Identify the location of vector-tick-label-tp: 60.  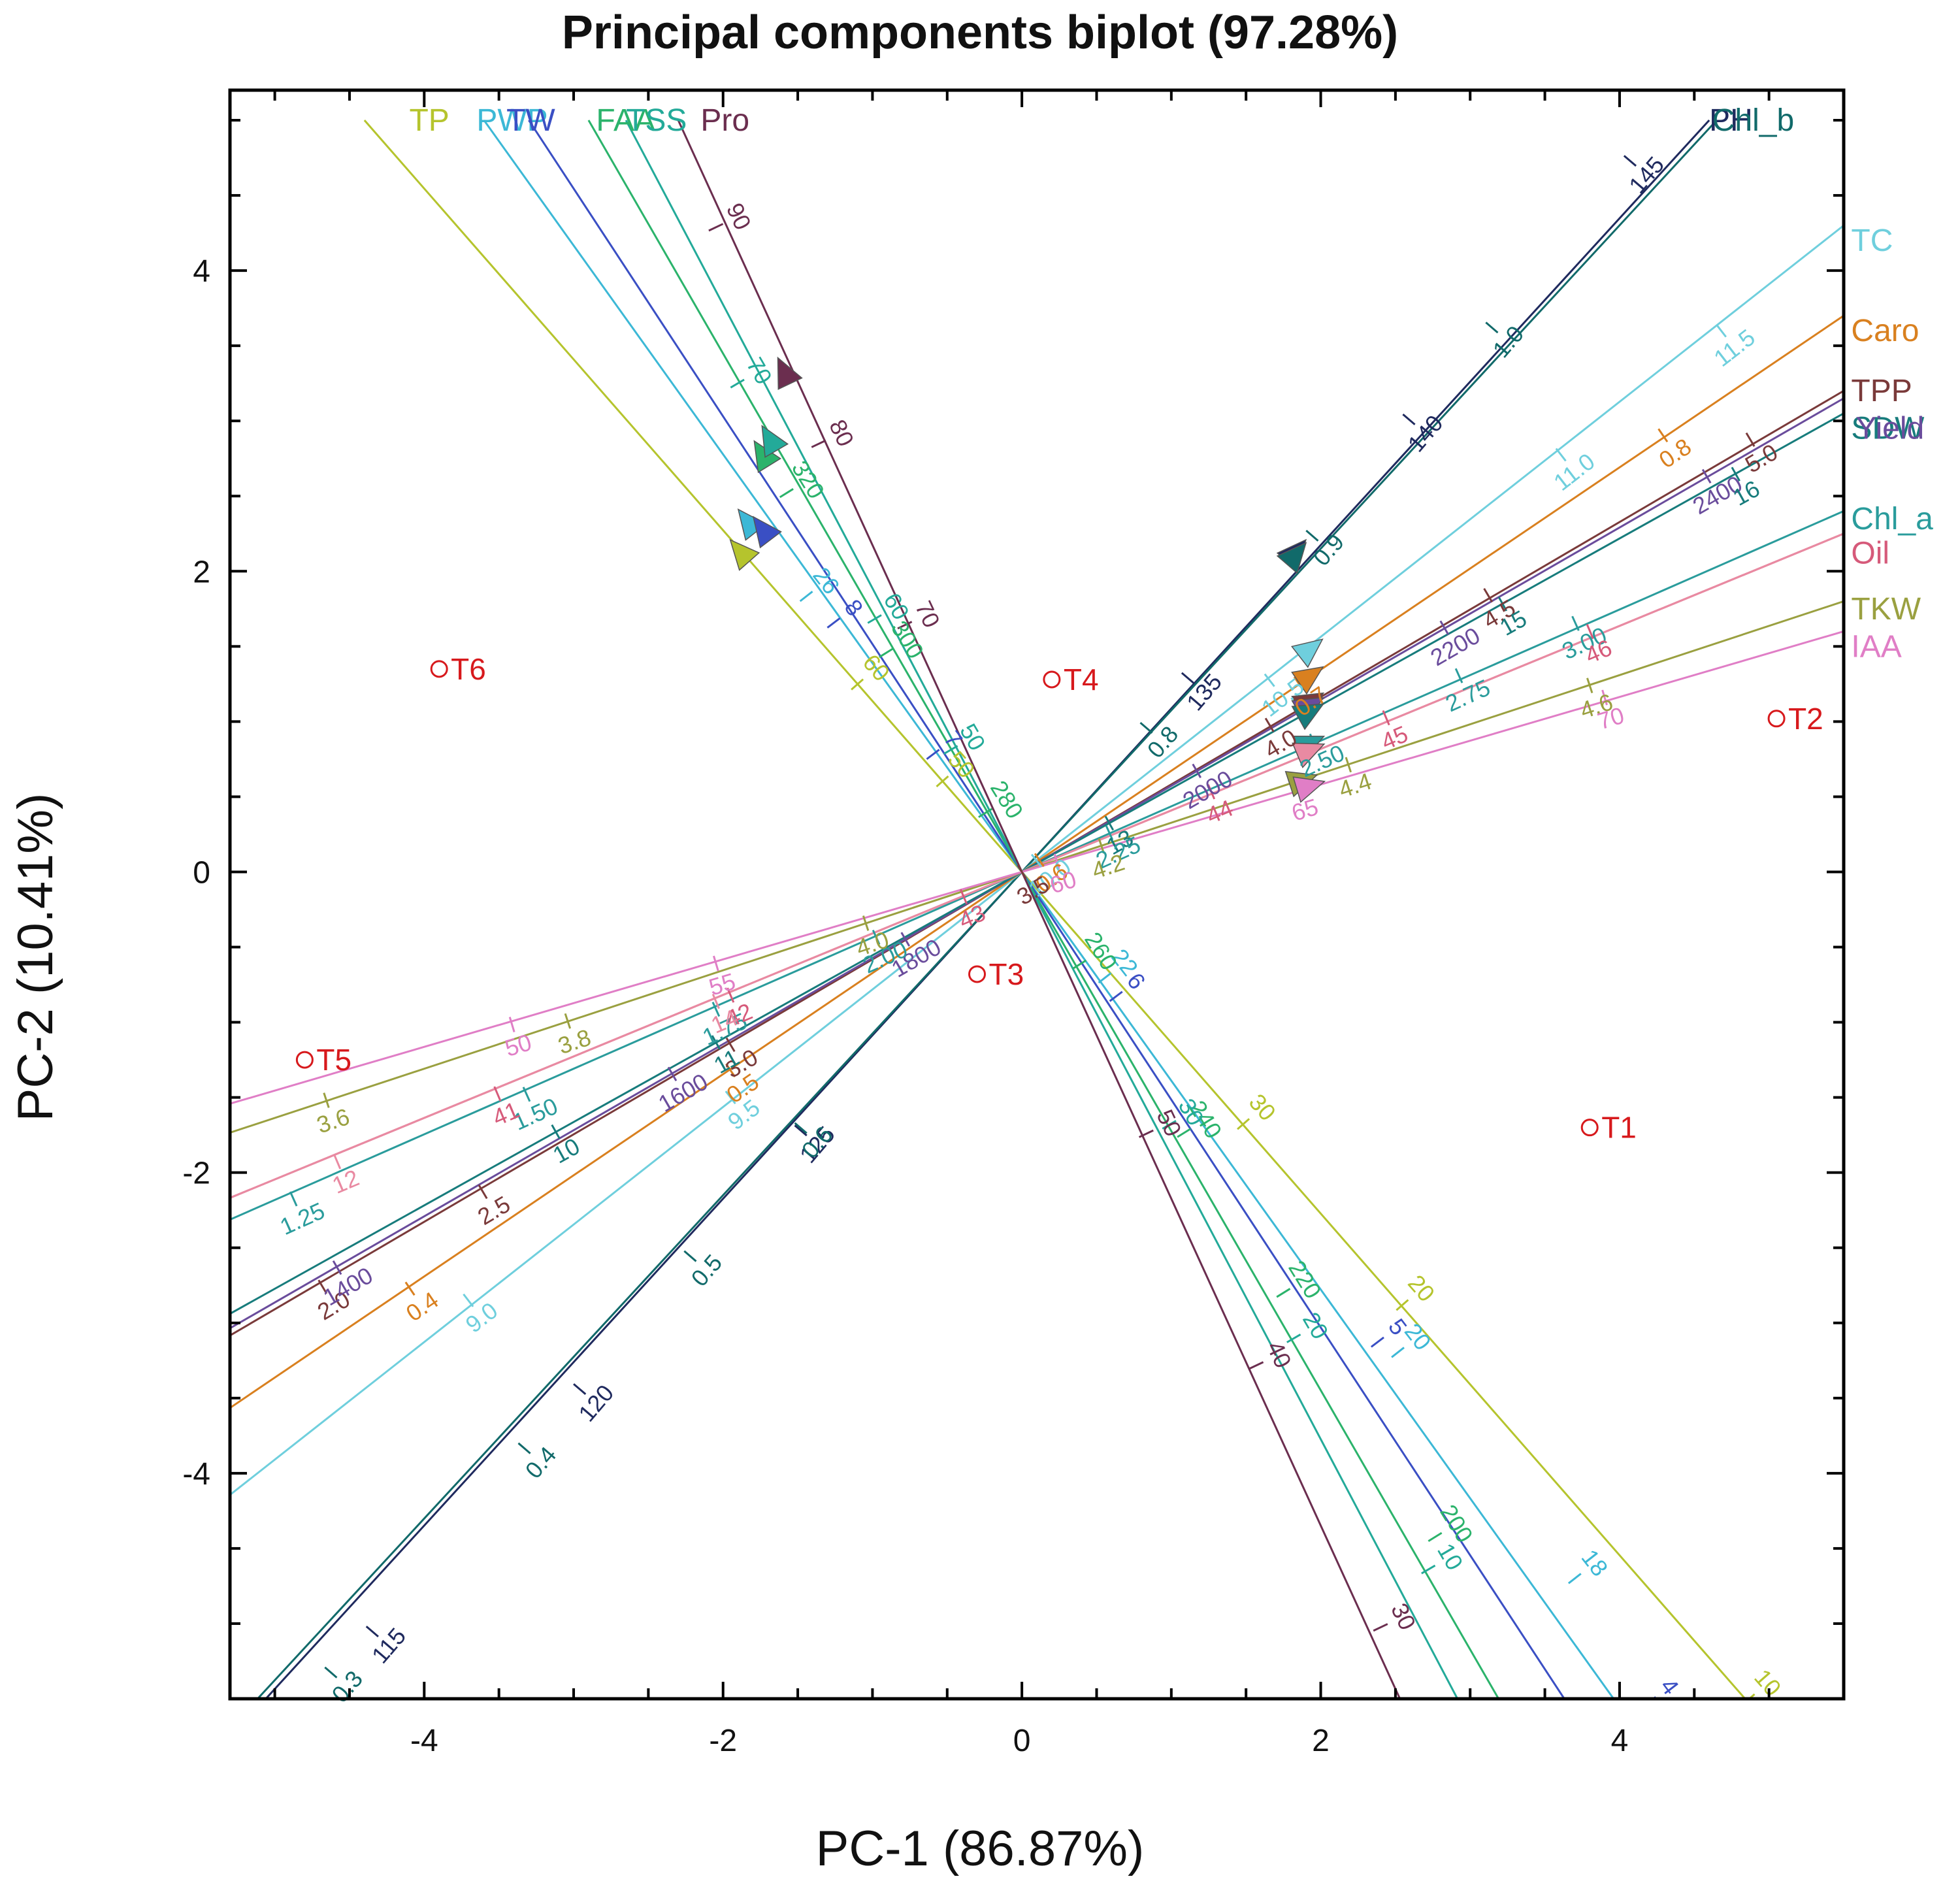
(876, 667).